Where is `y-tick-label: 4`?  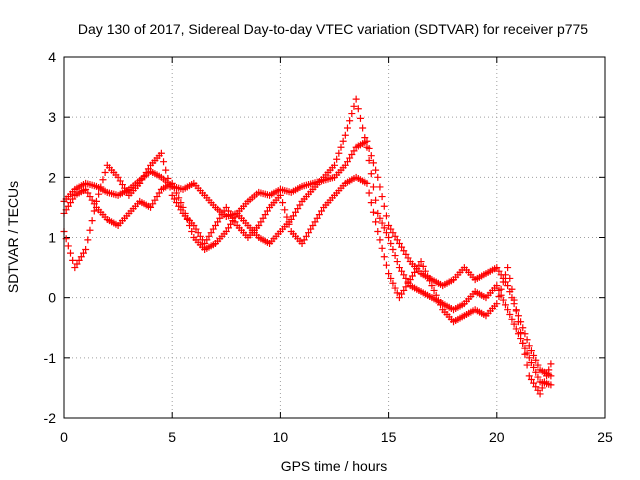 y-tick-label: 4 is located at coordinates (52, 57).